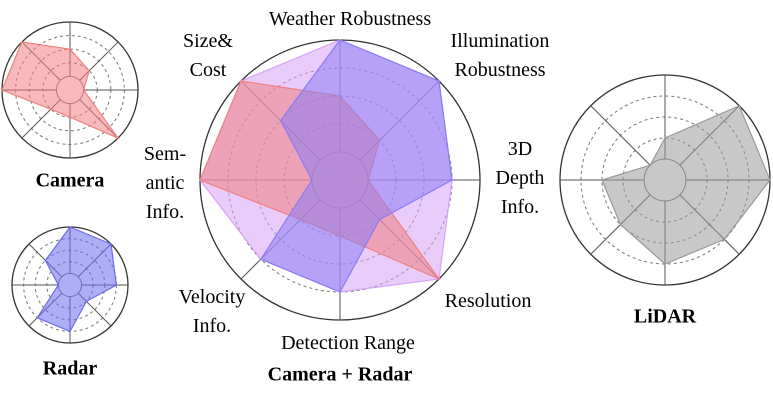  What do you see at coordinates (488, 301) in the screenshot?
I see `axis-label: Resolution` at bounding box center [488, 301].